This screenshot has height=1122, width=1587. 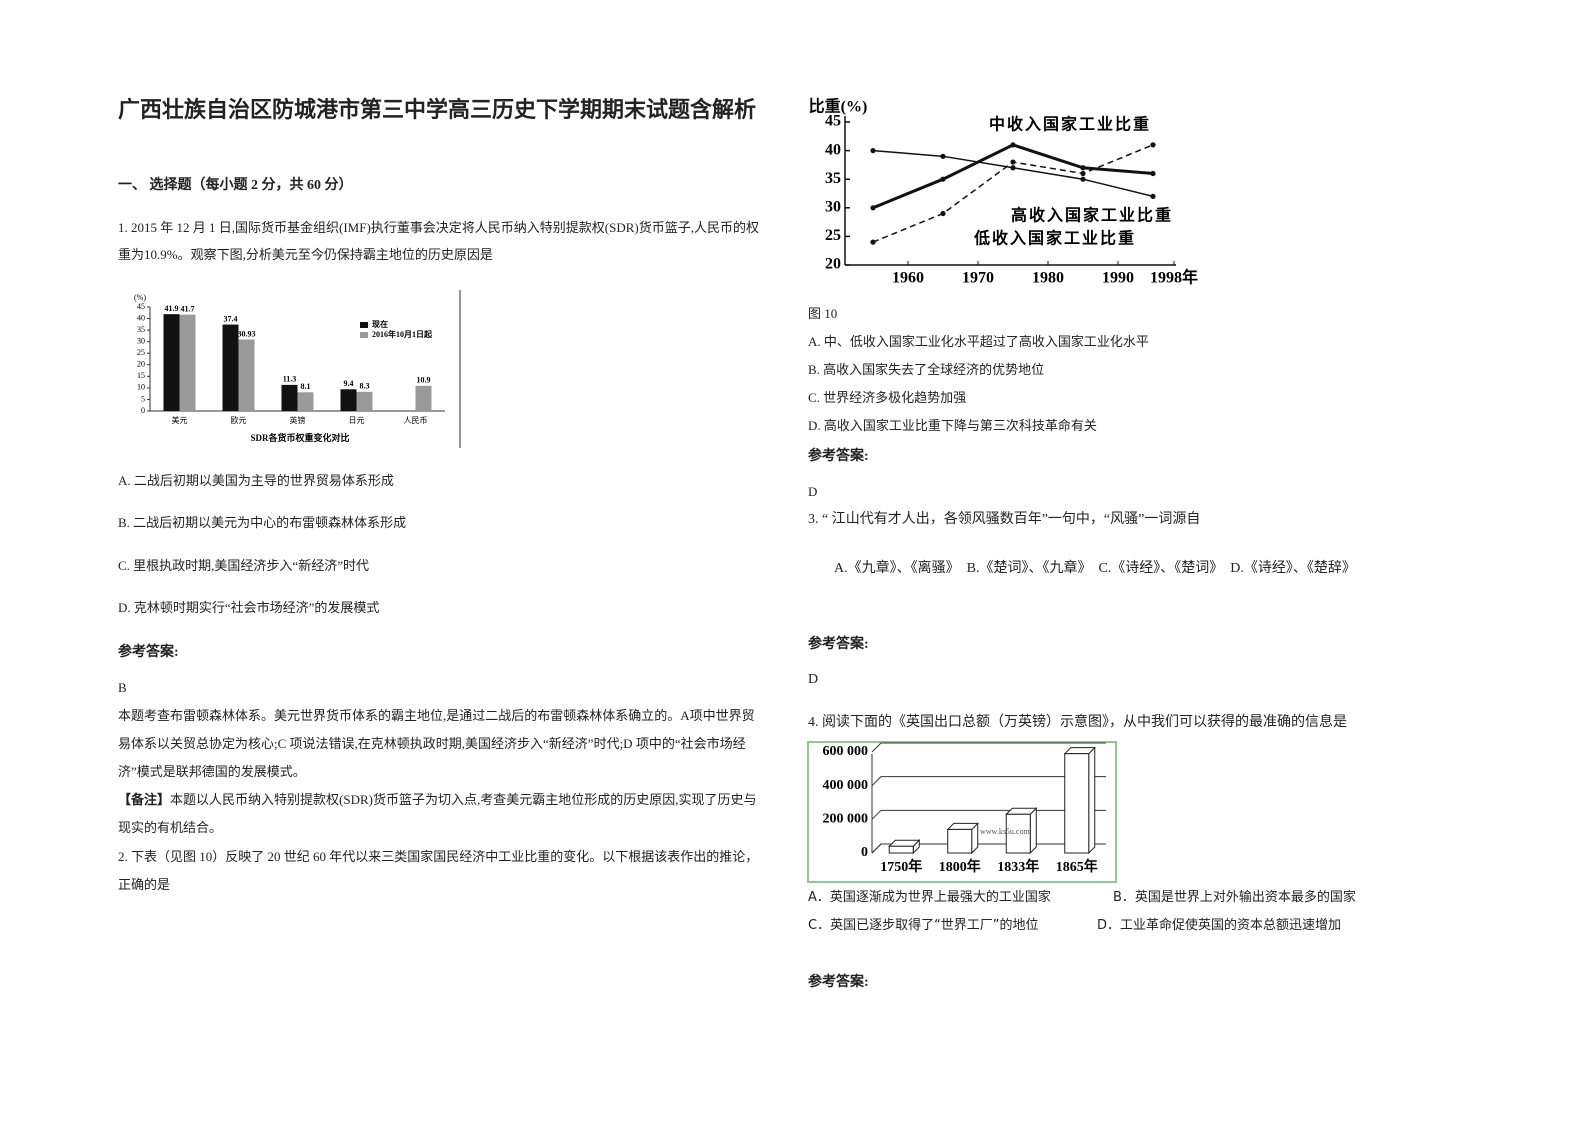 I want to click on series-label: 中收入国家工业比重, so click(x=1070, y=124).